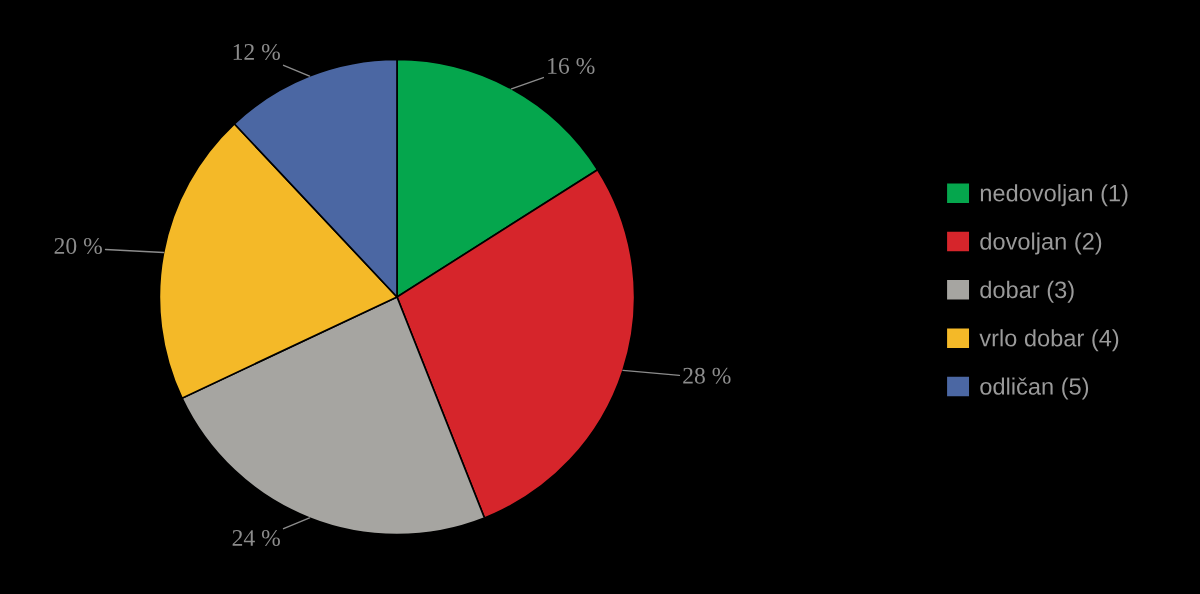 The height and width of the screenshot is (594, 1200). Describe the element at coordinates (1049, 340) in the screenshot. I see `legend-label: vrlo dobar (4)` at that location.